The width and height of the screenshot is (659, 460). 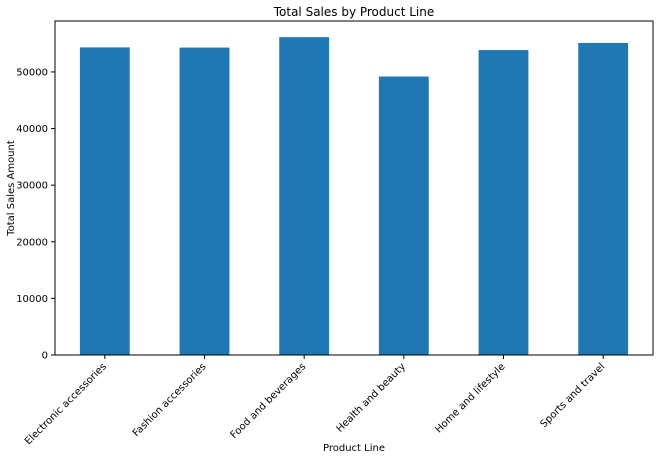 What do you see at coordinates (104, 201) in the screenshot?
I see `bar-electronic-accessories` at bounding box center [104, 201].